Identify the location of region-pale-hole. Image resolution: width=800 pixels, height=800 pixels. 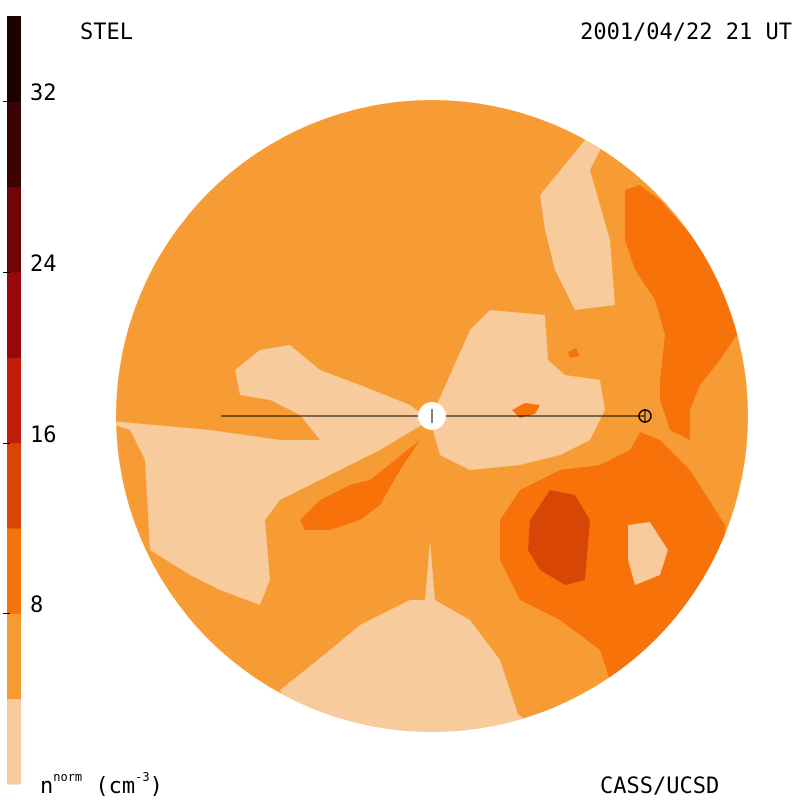
(648, 553).